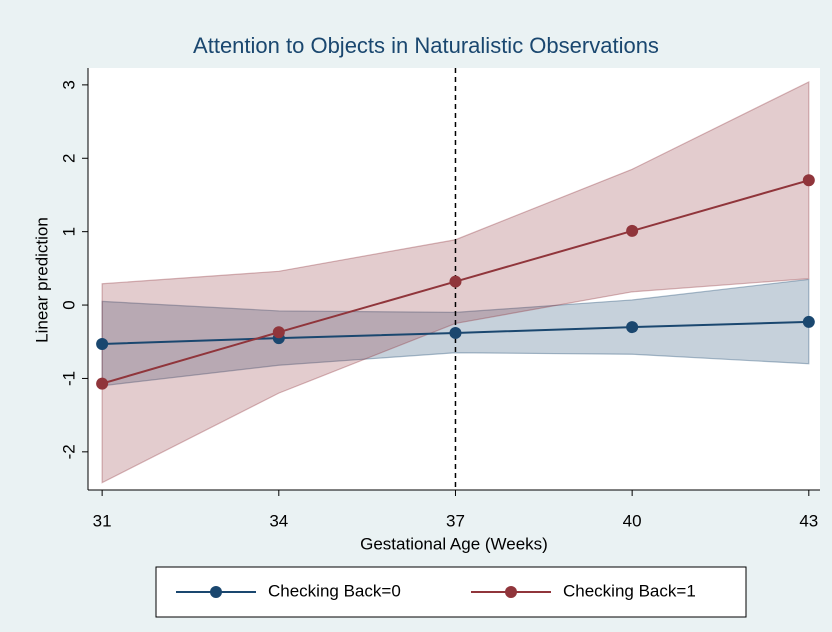 Image resolution: width=832 pixels, height=632 pixels. I want to click on y-axis-title: Linear prediction, so click(41, 280).